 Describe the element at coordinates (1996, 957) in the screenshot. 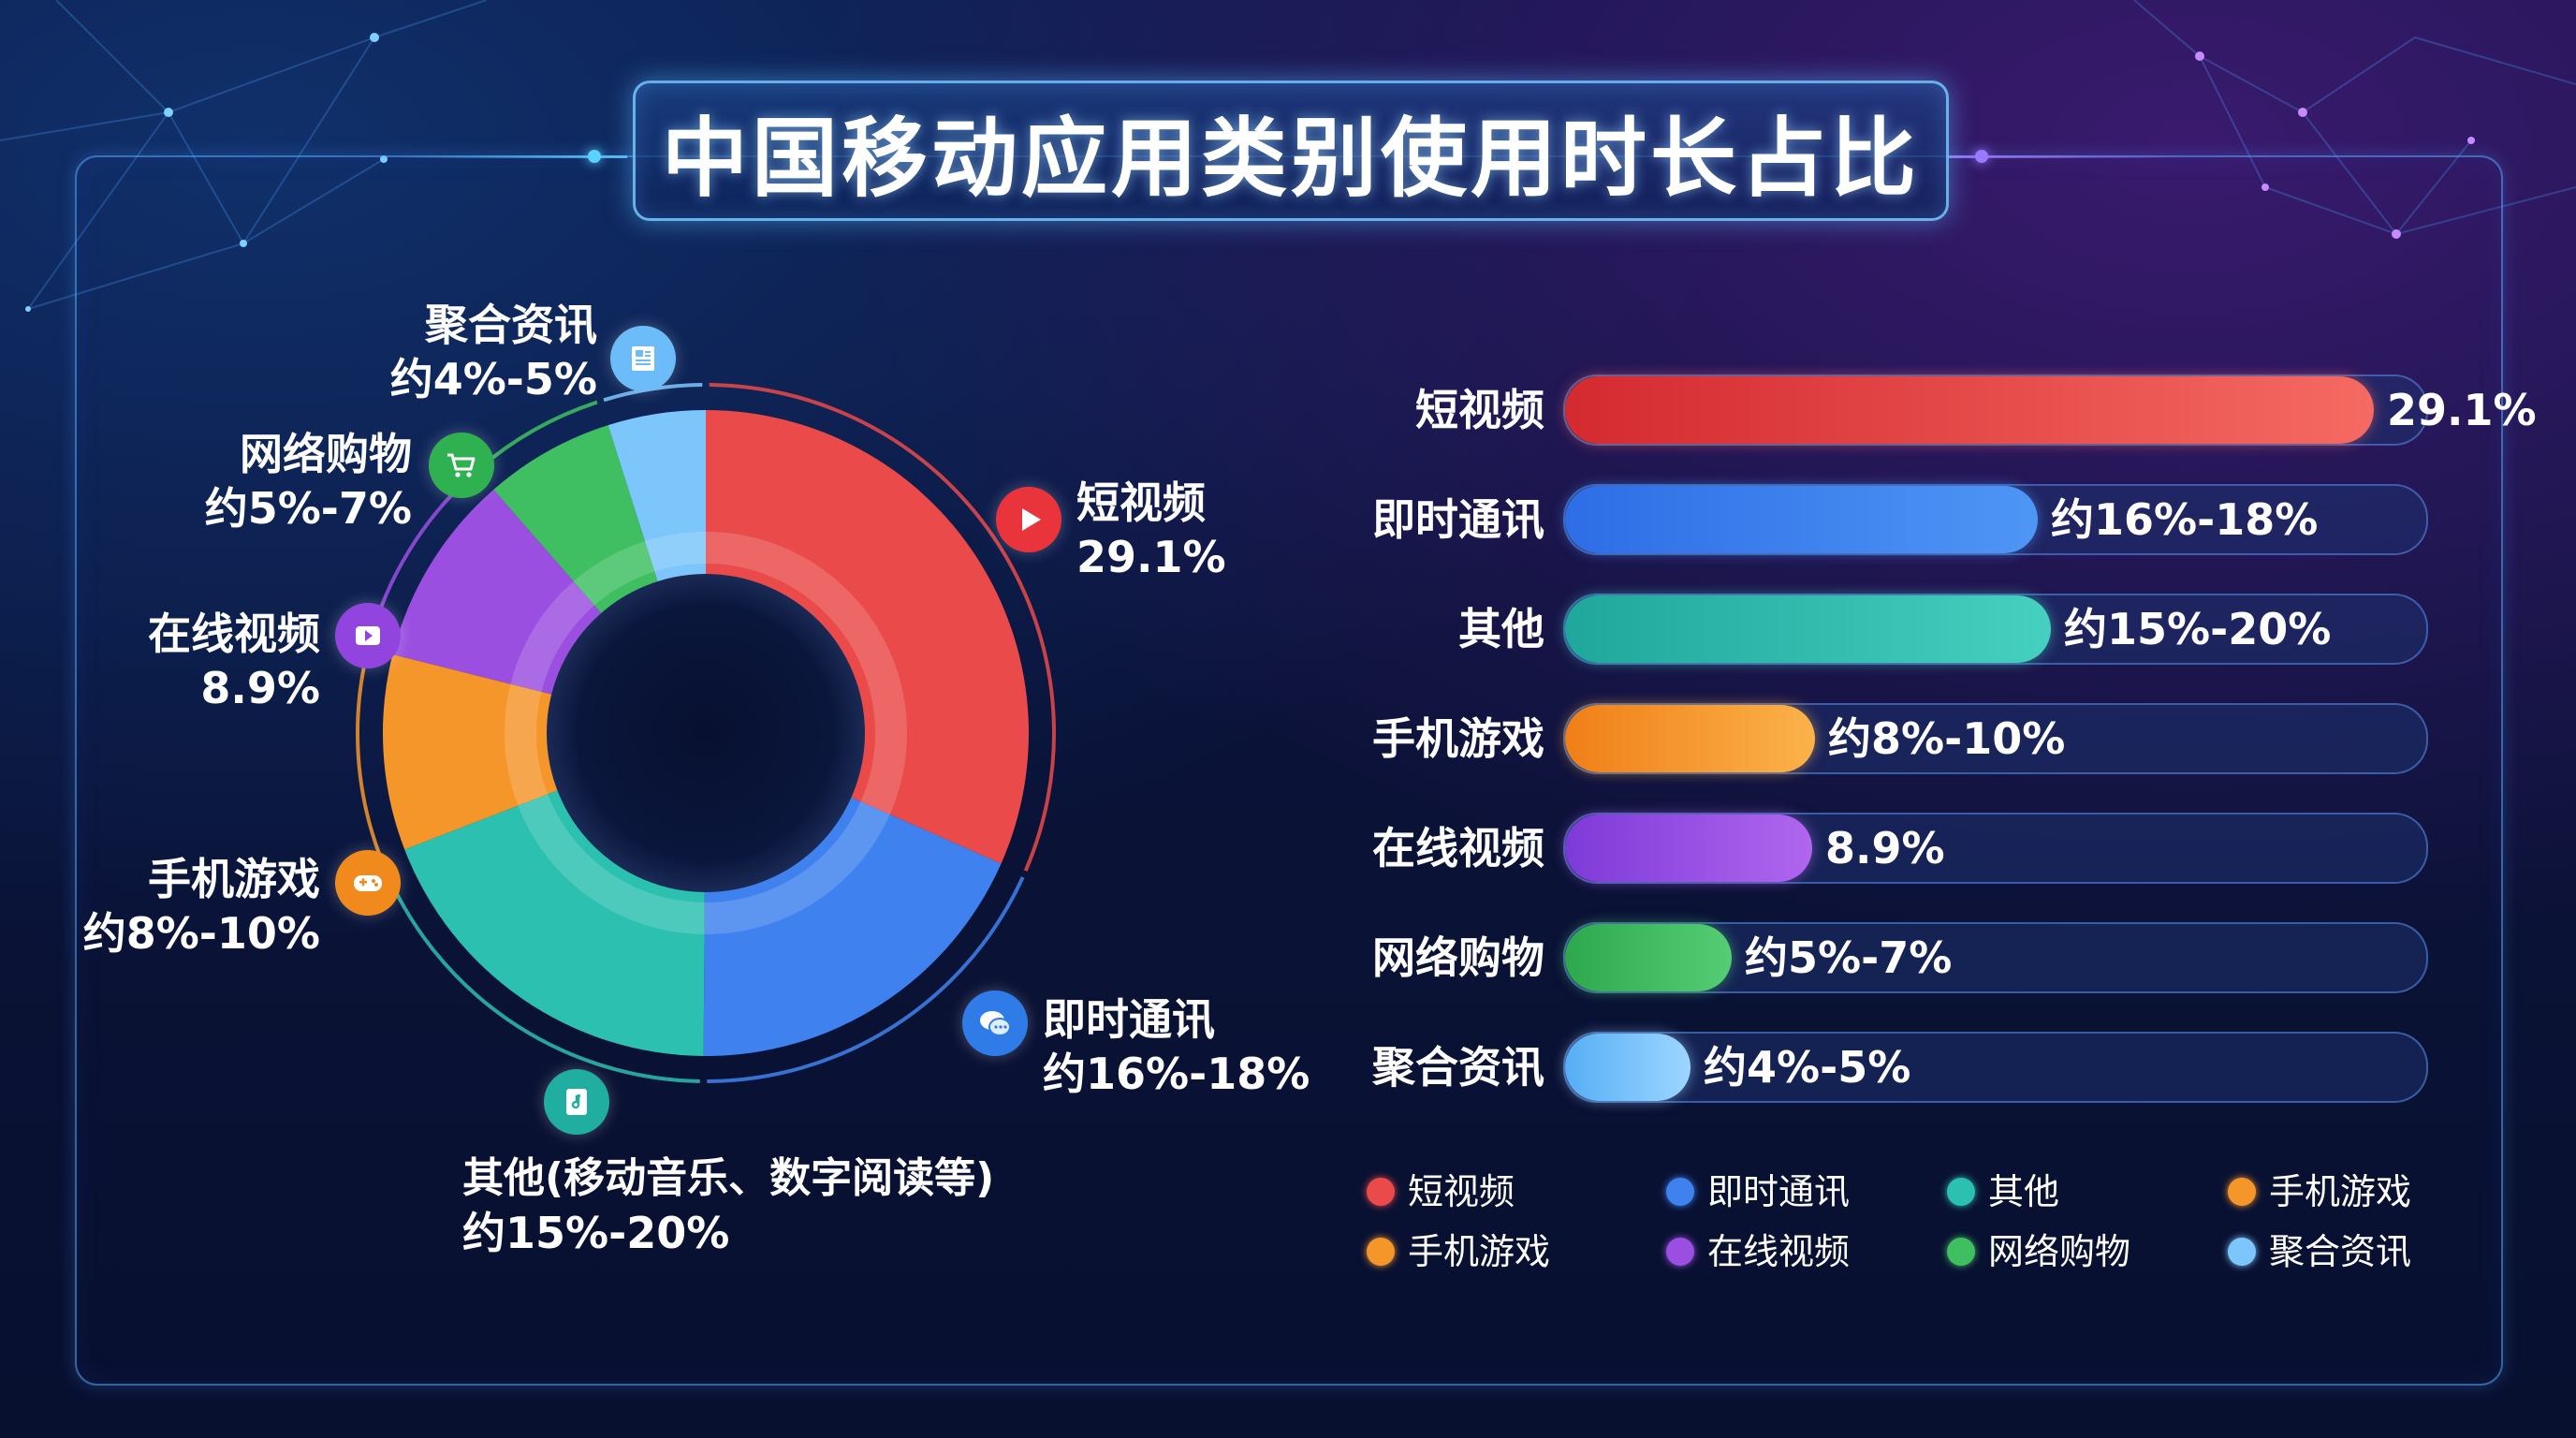

I see `bar-track: 约5%-7%` at that location.